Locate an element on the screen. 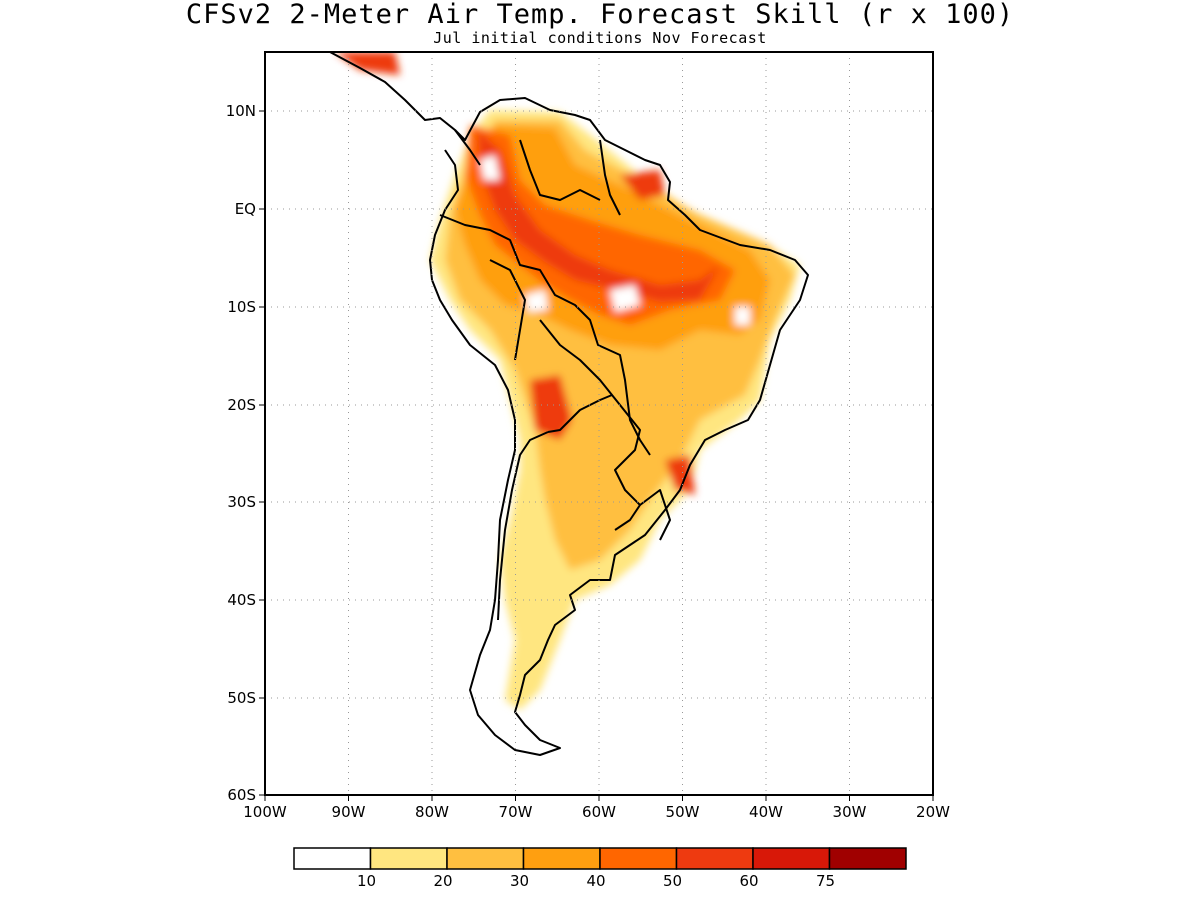 The image size is (1200, 900). y-tick-label: 10N is located at coordinates (241, 111).